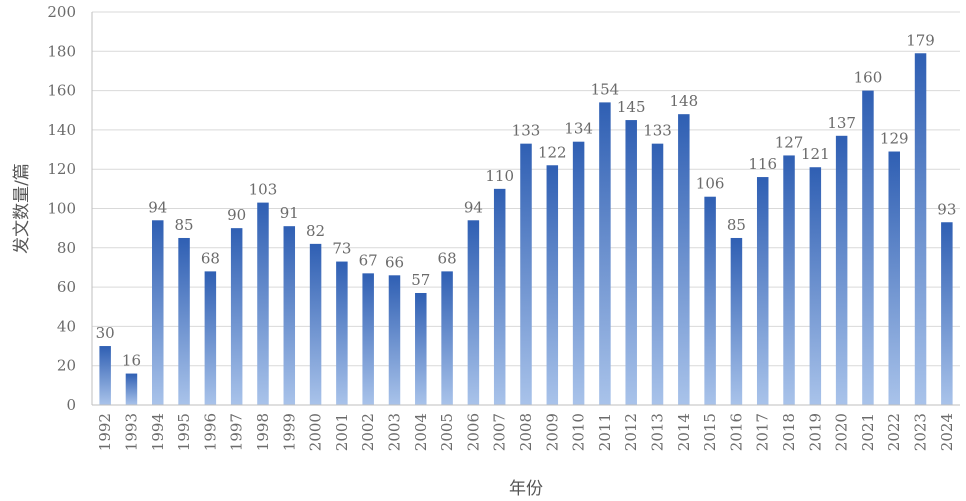 The height and width of the screenshot is (501, 966). I want to click on y-axis-title: 发文数量/篇, so click(22, 208).